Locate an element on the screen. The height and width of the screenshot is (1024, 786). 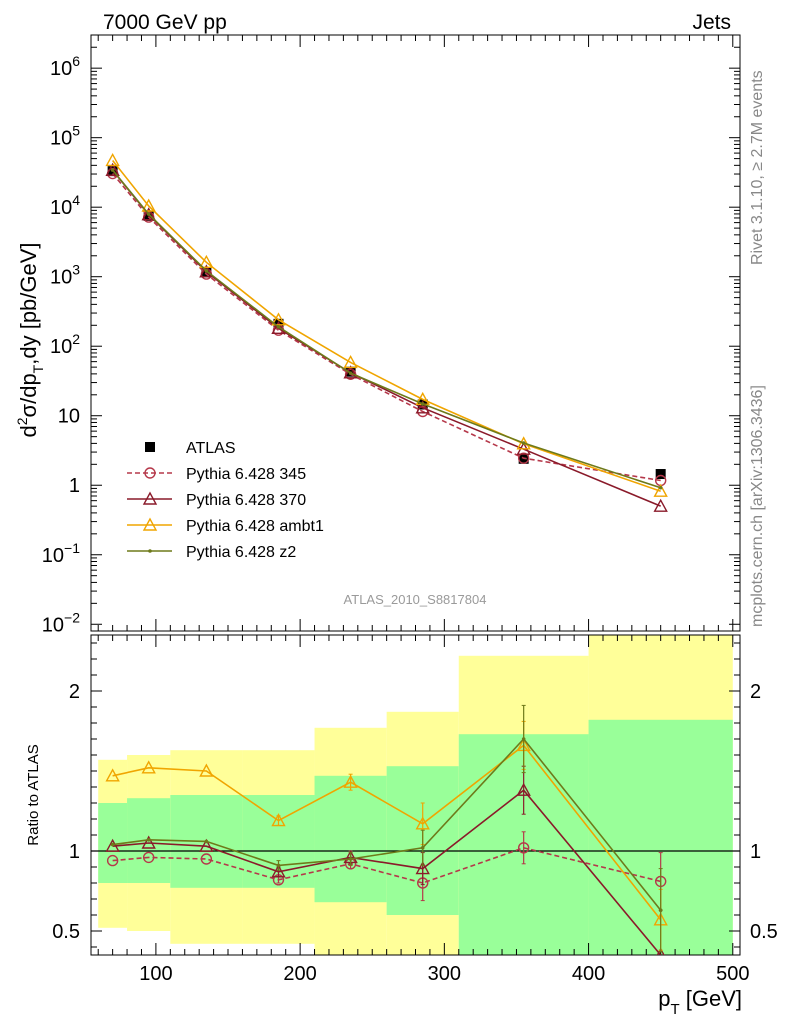
ratio-y-tick-label-right-2: 0.5 is located at coordinates (764, 932).